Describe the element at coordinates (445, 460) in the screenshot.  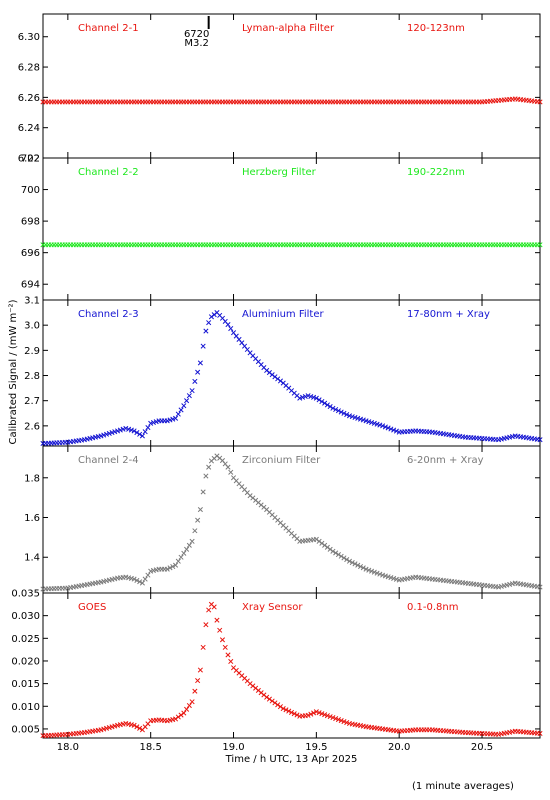
I see `panel-band-label: 6-20nm + Xray` at that location.